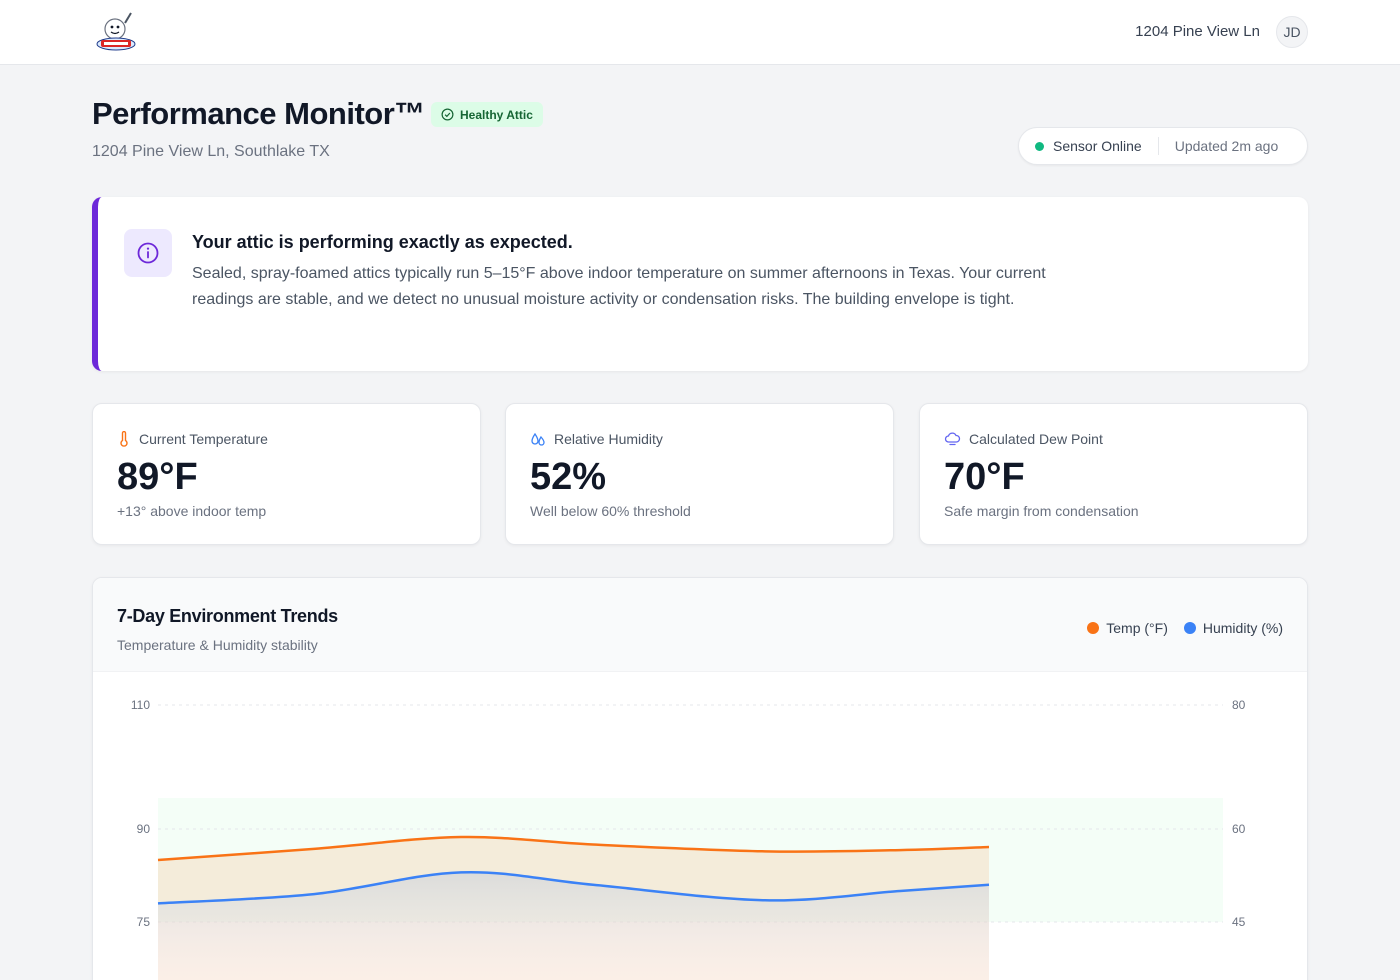  I want to click on sensor-status: Sensor Online, so click(1097, 146).